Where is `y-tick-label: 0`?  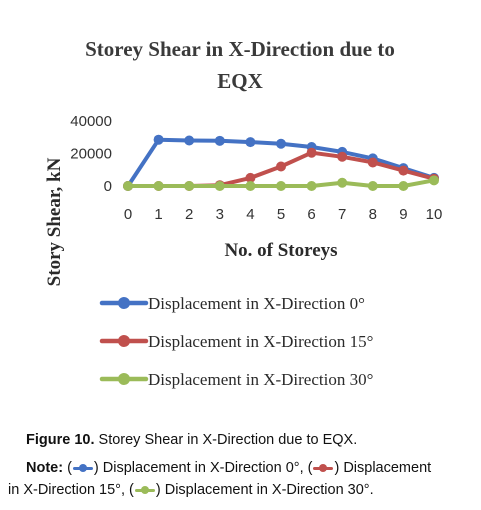
y-tick-label: 0 is located at coordinates (108, 186).